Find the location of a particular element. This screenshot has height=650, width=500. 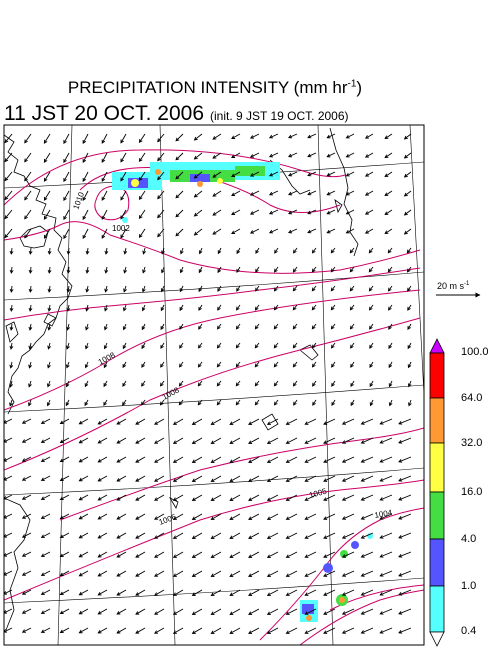

isobar-label: 1006 is located at coordinates (168, 519).